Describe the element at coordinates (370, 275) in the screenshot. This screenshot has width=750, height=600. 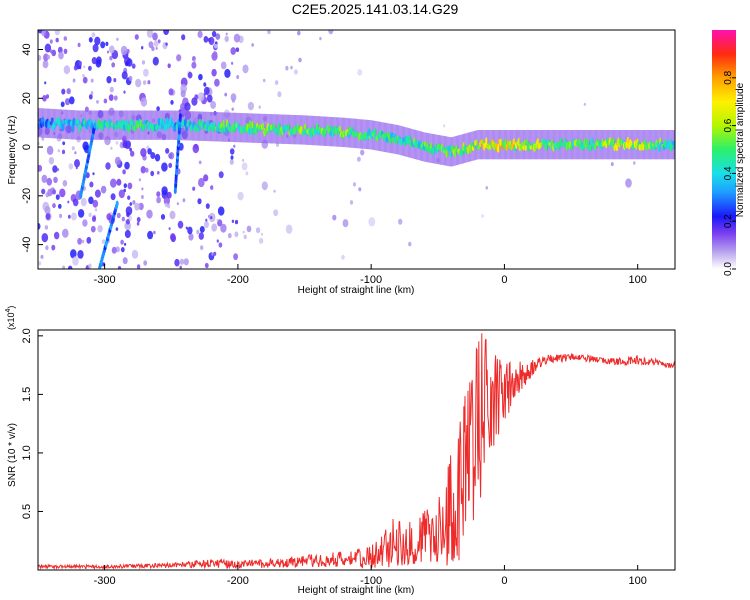
I see `spectrogram-x-ticks: -300 -200 -100 0 100` at that location.